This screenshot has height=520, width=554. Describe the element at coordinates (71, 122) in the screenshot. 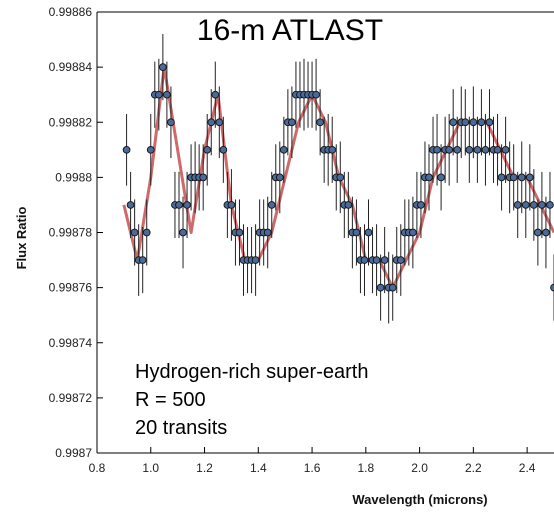

I see `y-tick-label: 0.99882` at that location.